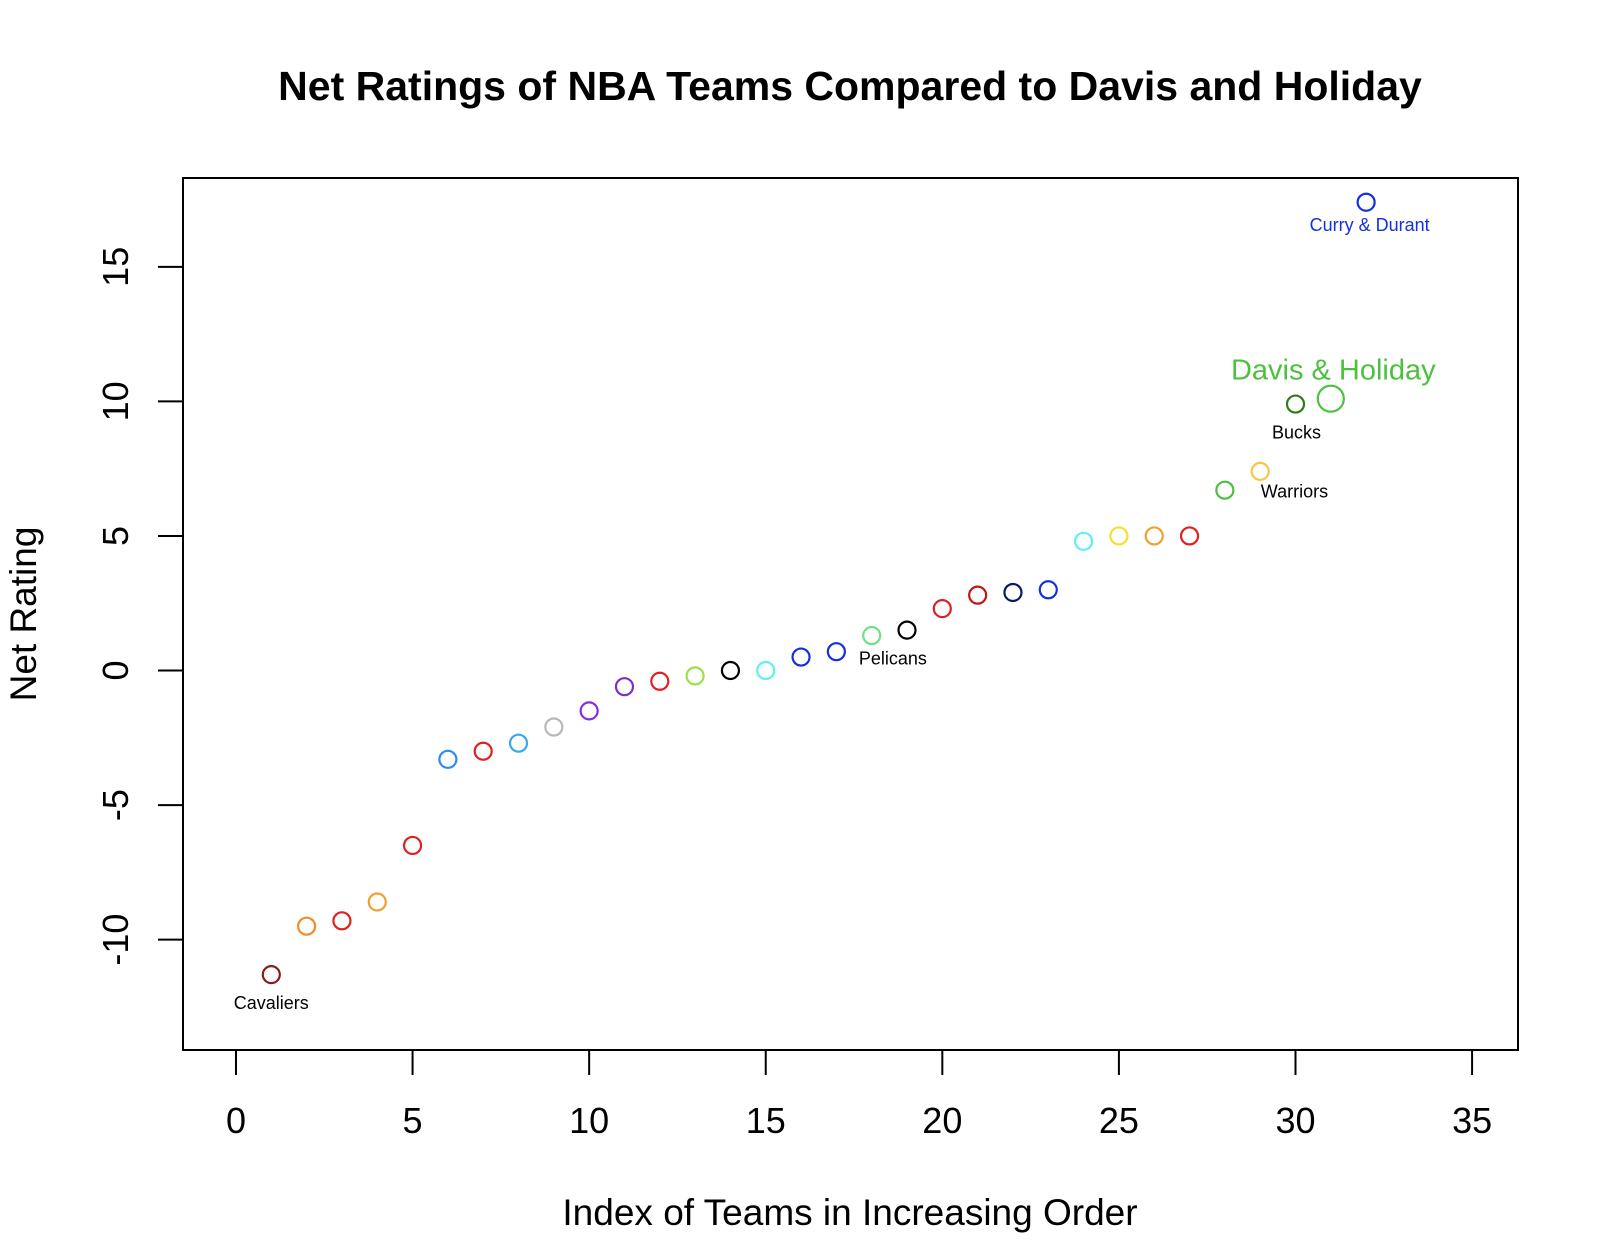 Image resolution: width=1600 pixels, height=1255 pixels. What do you see at coordinates (115, 940) in the screenshot?
I see `y-tick-label: -10` at bounding box center [115, 940].